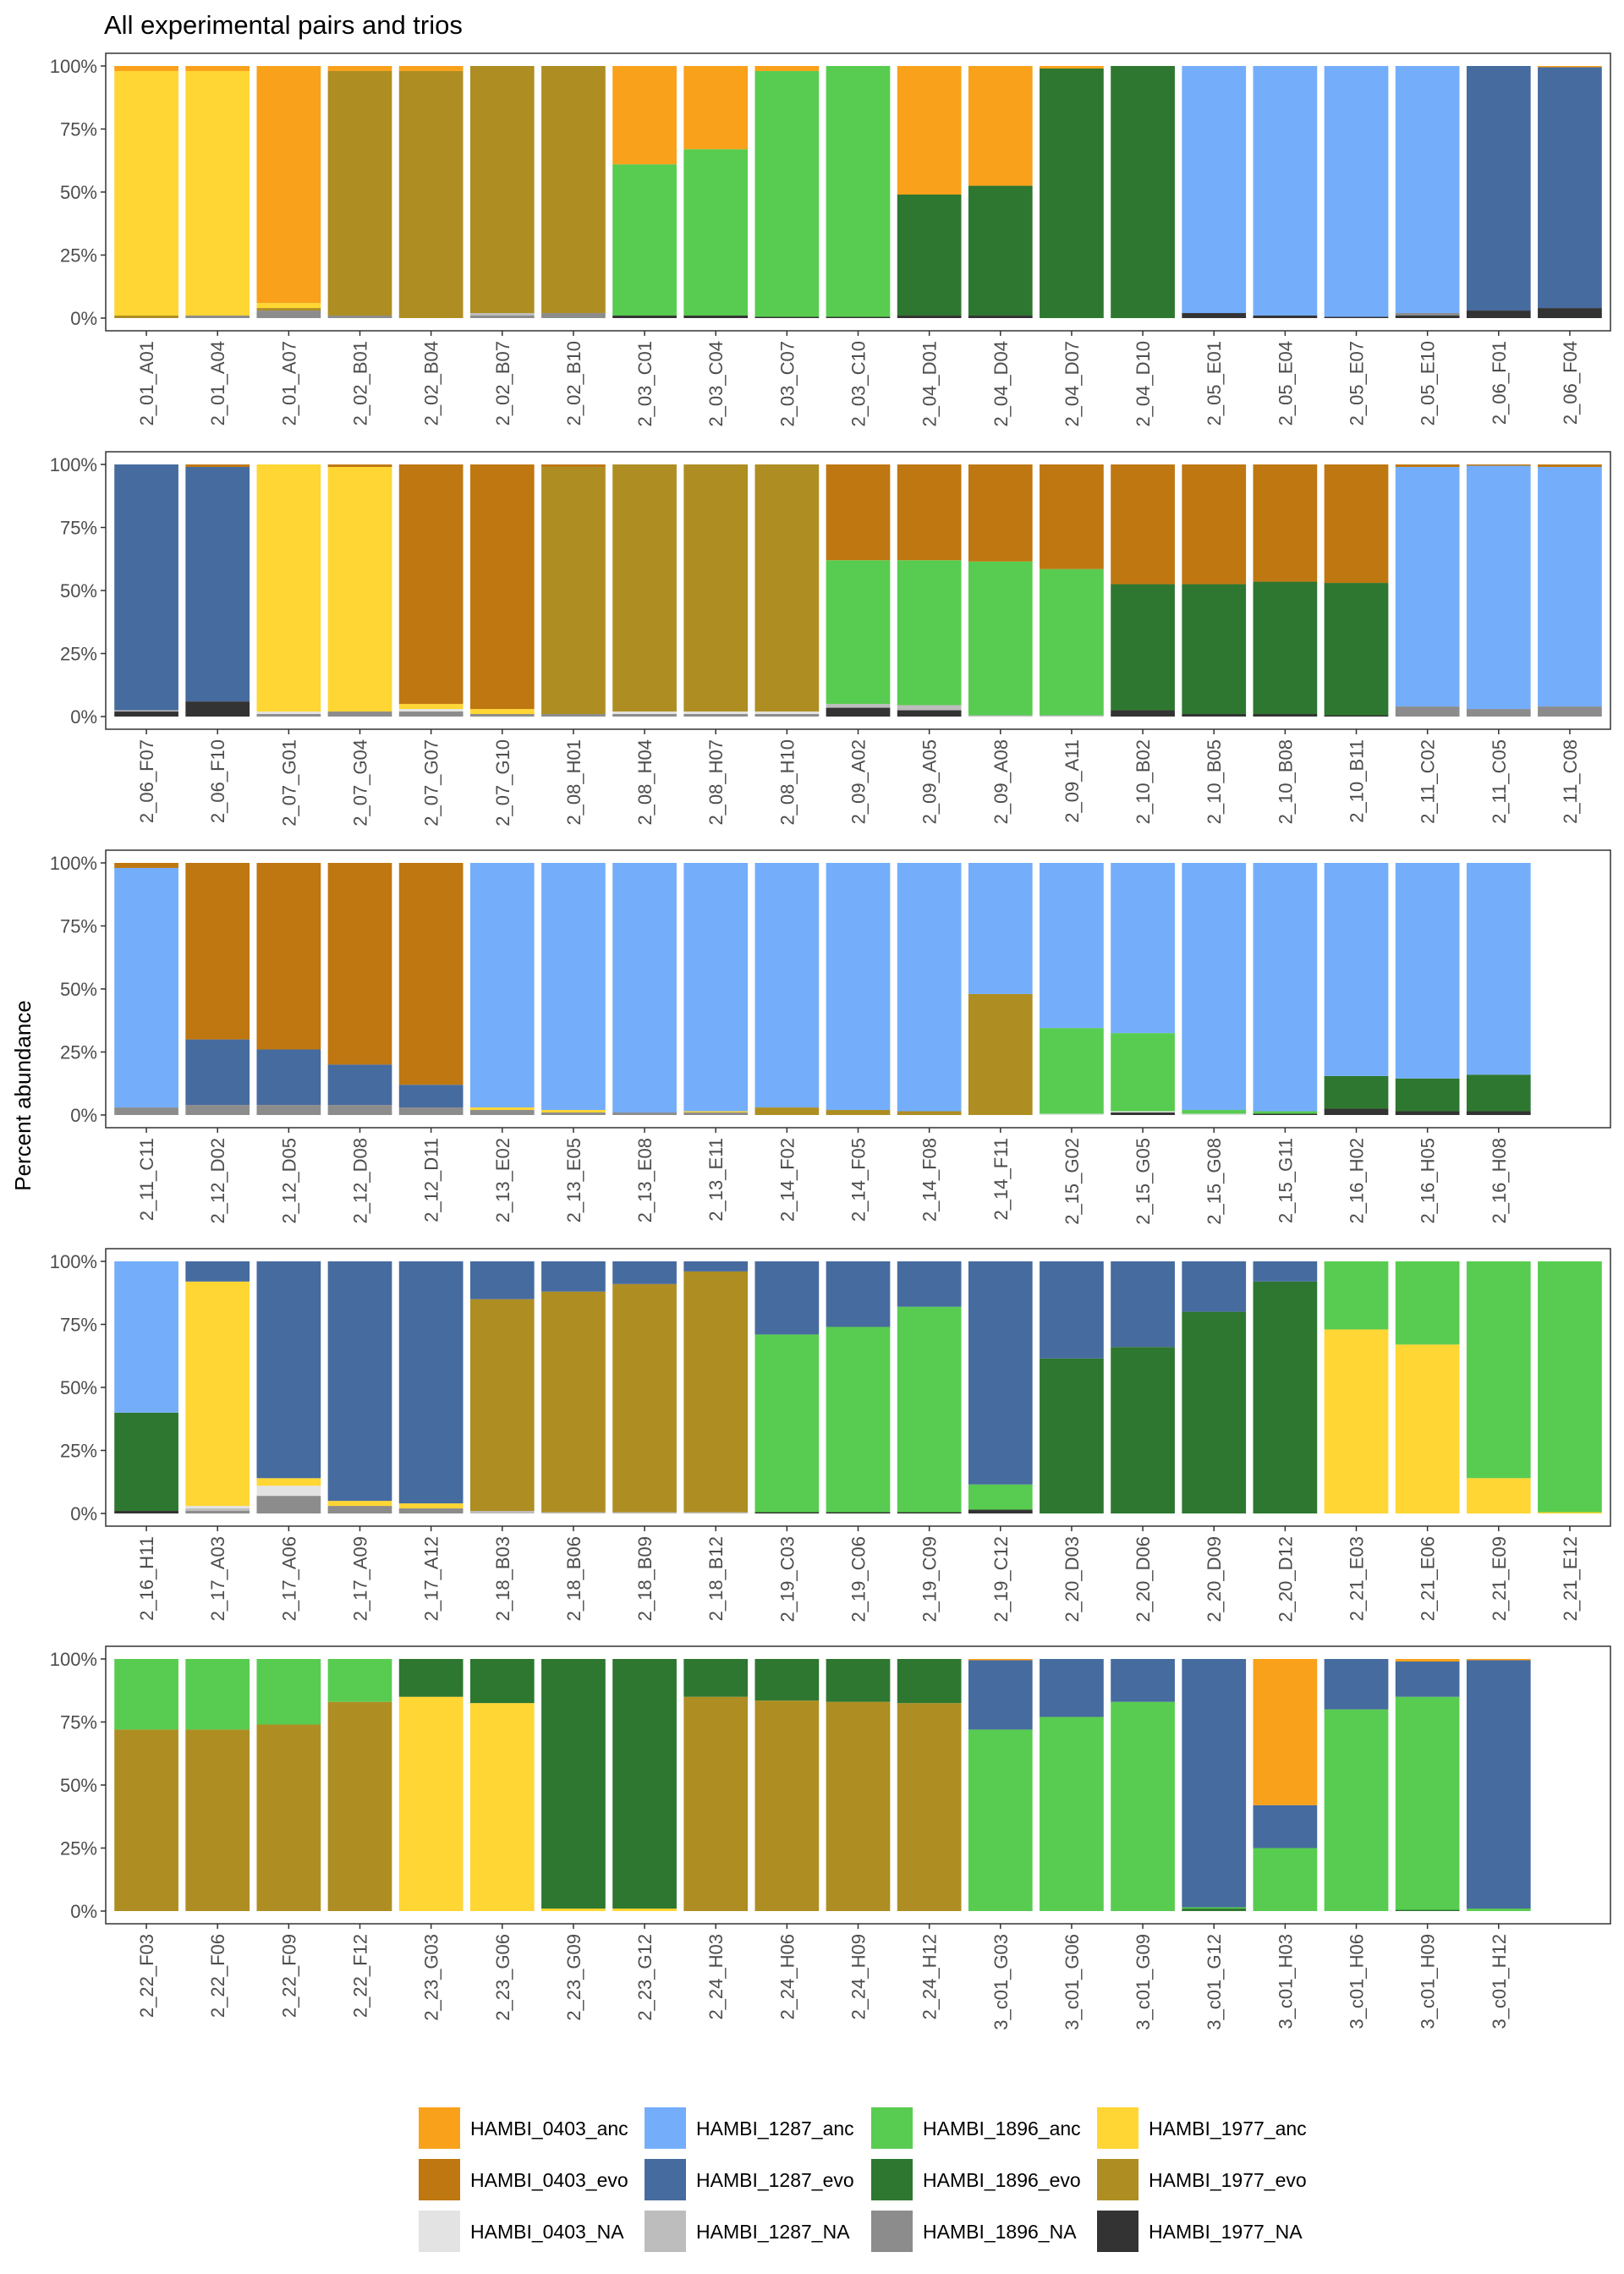 This screenshot has width=1624, height=2274. I want to click on x-tick-label: 3_c01_H06, so click(1357, 1982).